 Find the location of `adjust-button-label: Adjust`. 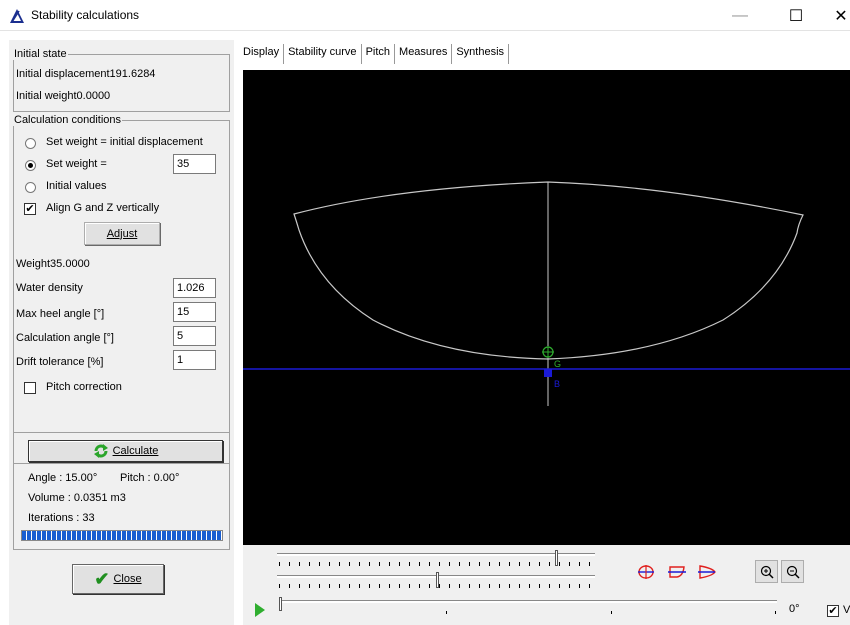

adjust-button-label: Adjust is located at coordinates (122, 233).